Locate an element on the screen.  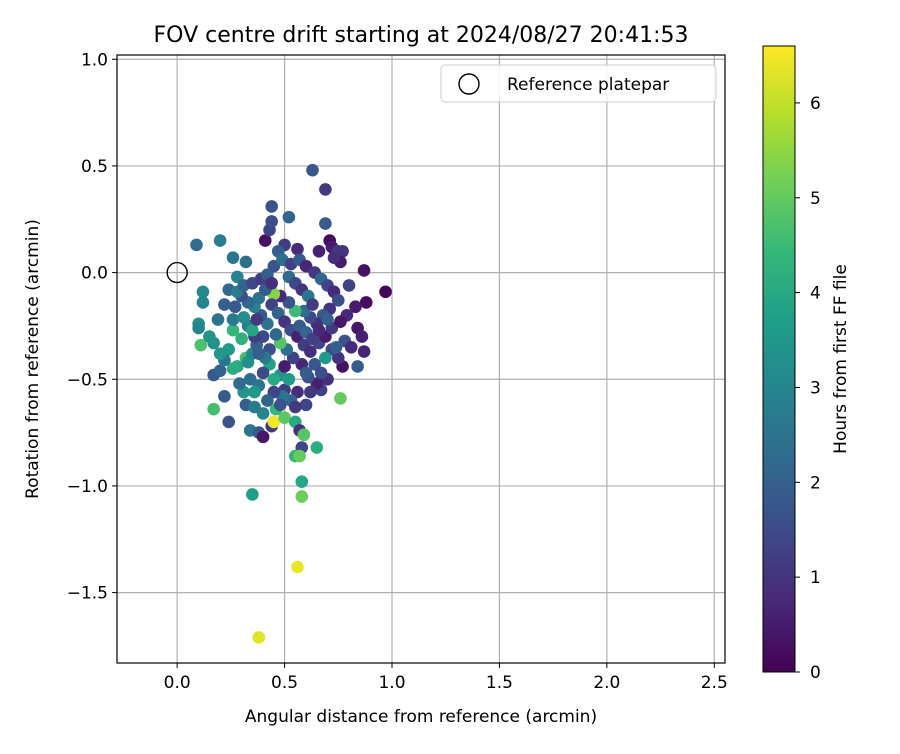
y-axis-label: Rotation from reference (arcmin) is located at coordinates (33, 359).